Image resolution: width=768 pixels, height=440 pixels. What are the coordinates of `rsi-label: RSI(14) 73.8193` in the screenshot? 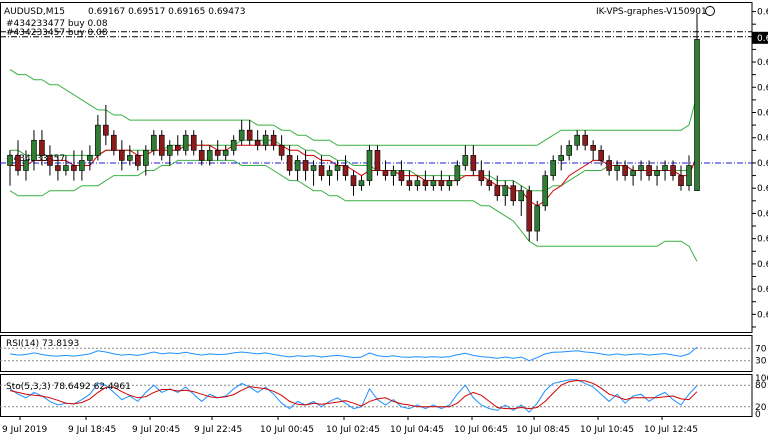 It's located at (42, 344).